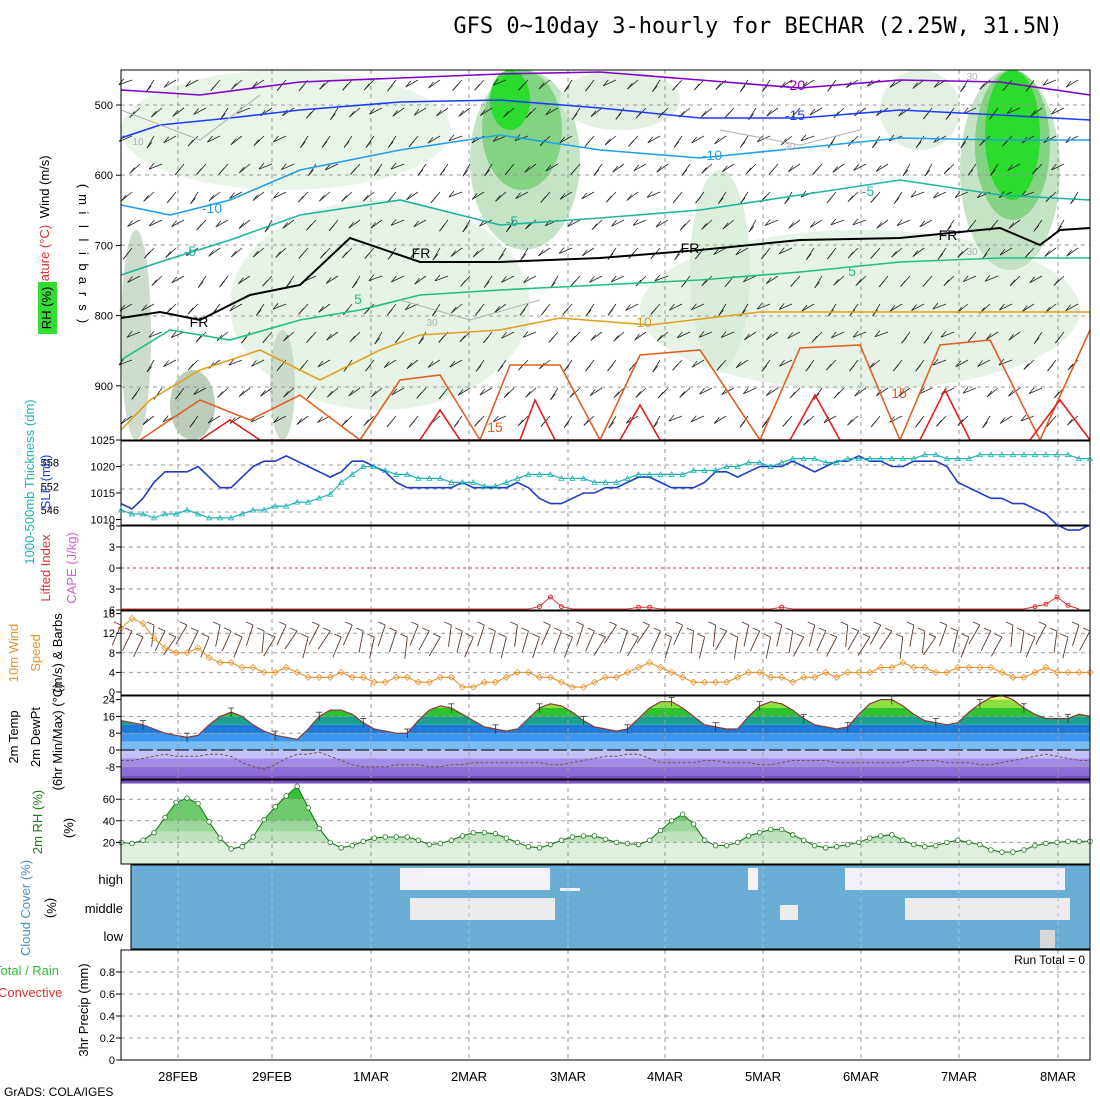 The height and width of the screenshot is (1100, 1100). What do you see at coordinates (83, 1009) in the screenshot?
I see `precip-ylabel: 3hr Precip (mm)` at bounding box center [83, 1009].